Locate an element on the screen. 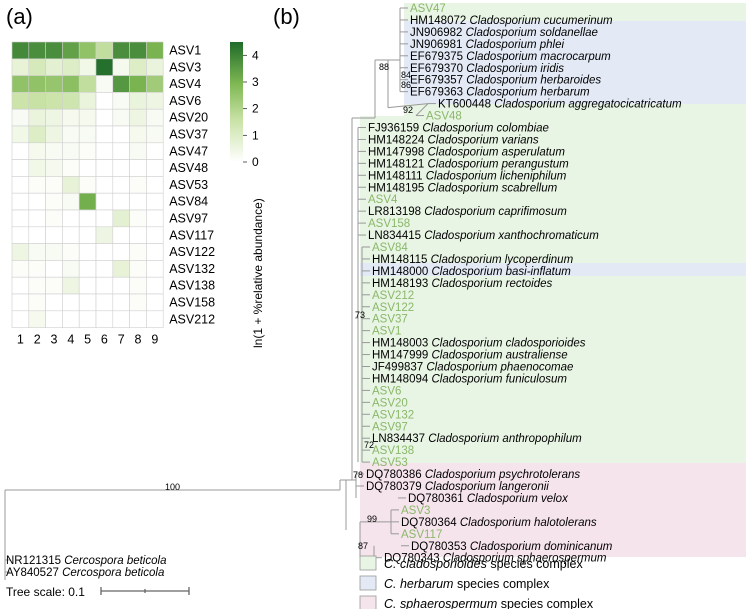  heatmap-col-label: 3 is located at coordinates (54, 340).